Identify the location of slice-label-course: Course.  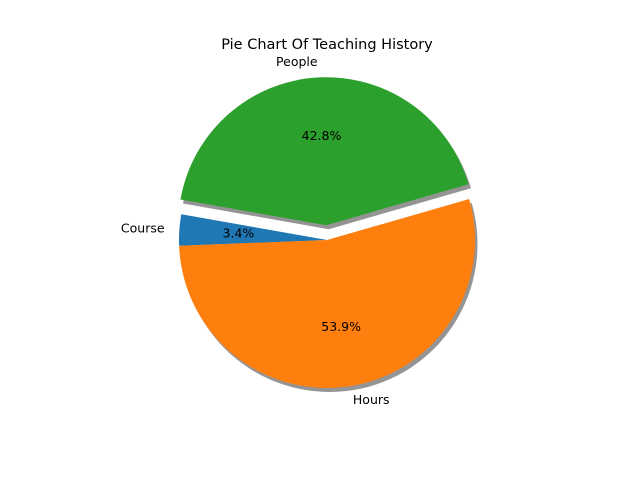
(143, 227).